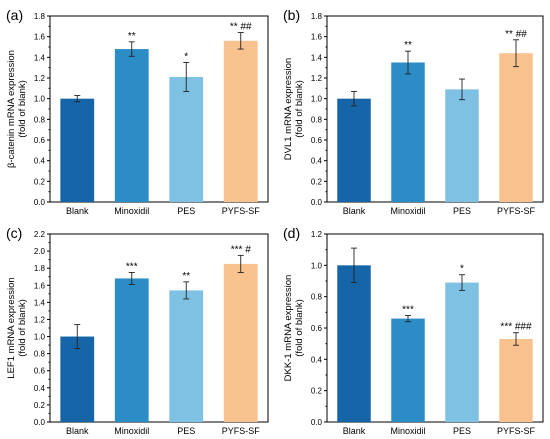  What do you see at coordinates (14, 233) in the screenshot?
I see `panel-letter: (c)` at bounding box center [14, 233].